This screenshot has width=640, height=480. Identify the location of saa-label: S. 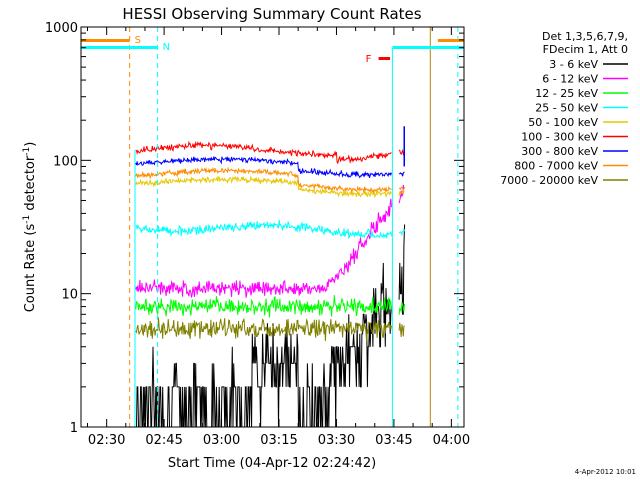
(138, 40).